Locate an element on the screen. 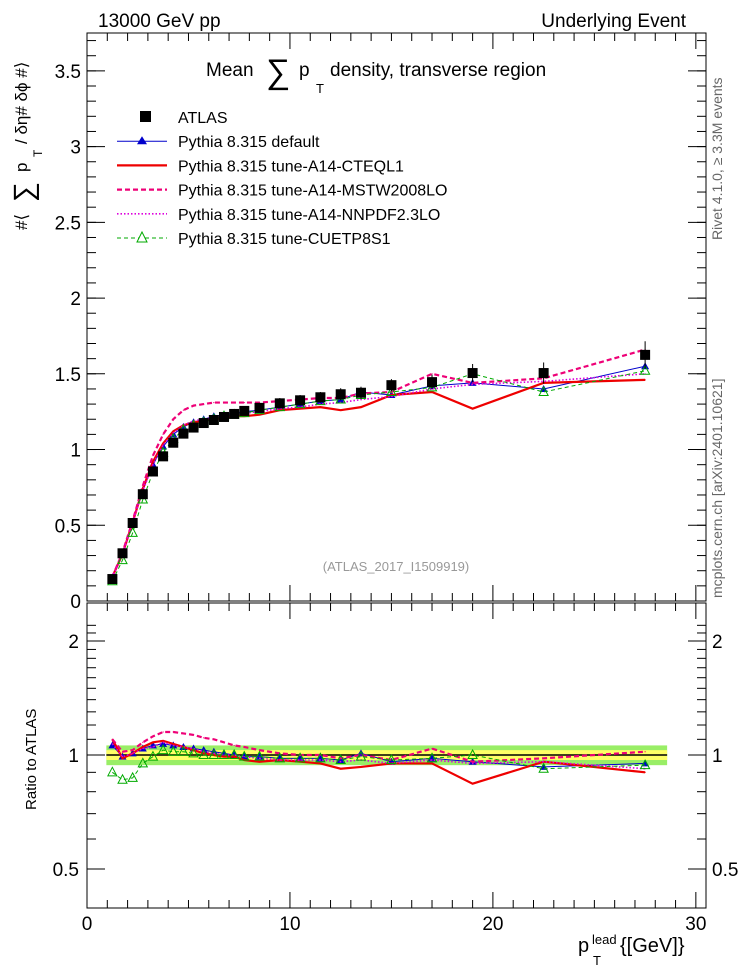 The height and width of the screenshot is (972, 746). title-prefix: Mean is located at coordinates (230, 70).